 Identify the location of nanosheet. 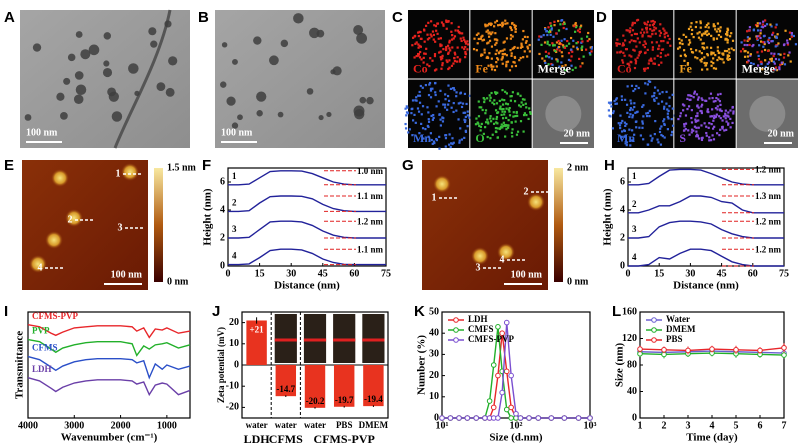
(38, 264).